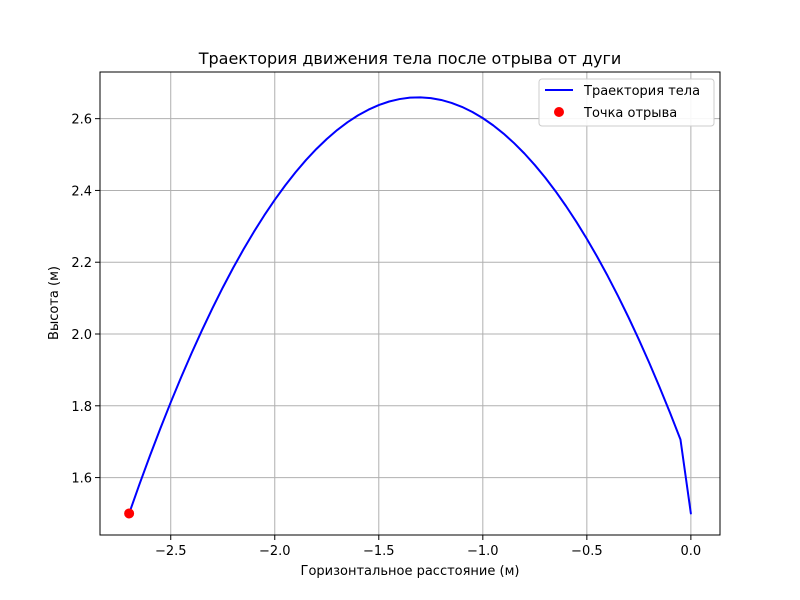  Describe the element at coordinates (275, 551) in the screenshot. I see `x-tick-label-1: −2.0` at that location.